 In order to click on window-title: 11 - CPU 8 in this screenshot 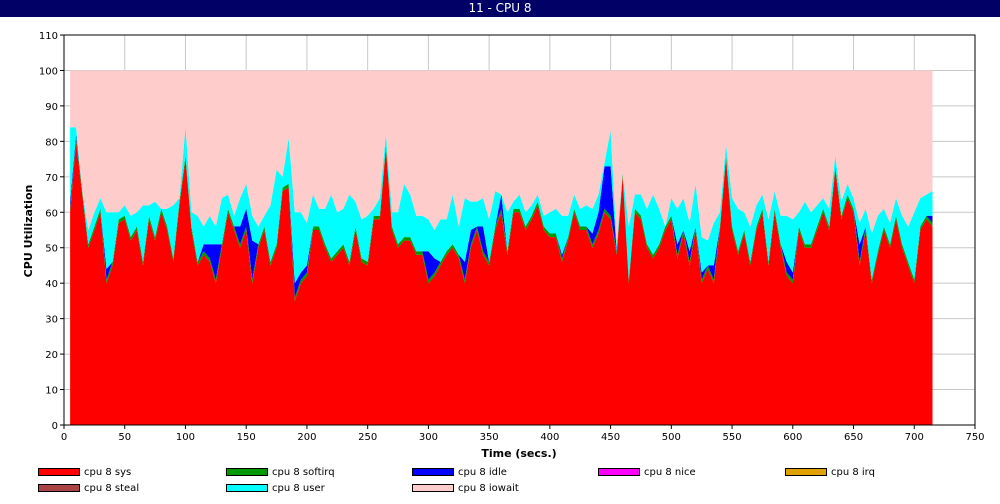, I will do `click(500, 8)`.